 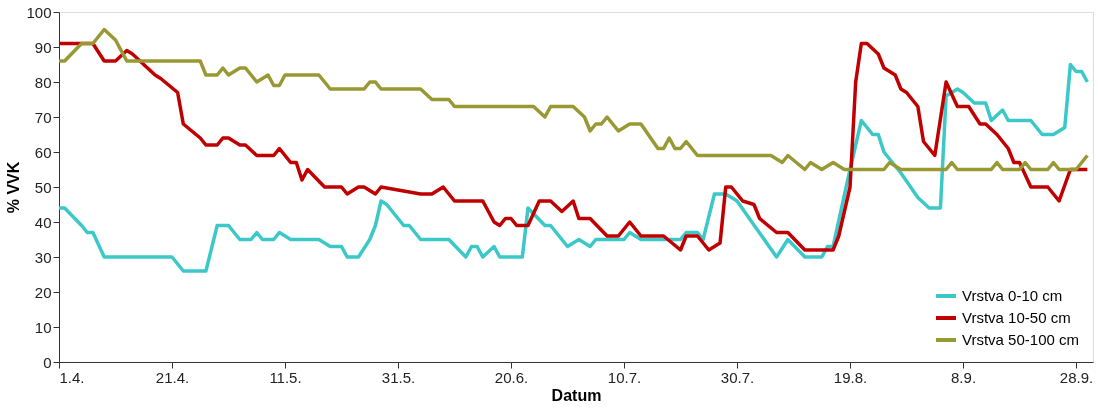 What do you see at coordinates (43, 152) in the screenshot?
I see `y-tick-label: 60` at bounding box center [43, 152].